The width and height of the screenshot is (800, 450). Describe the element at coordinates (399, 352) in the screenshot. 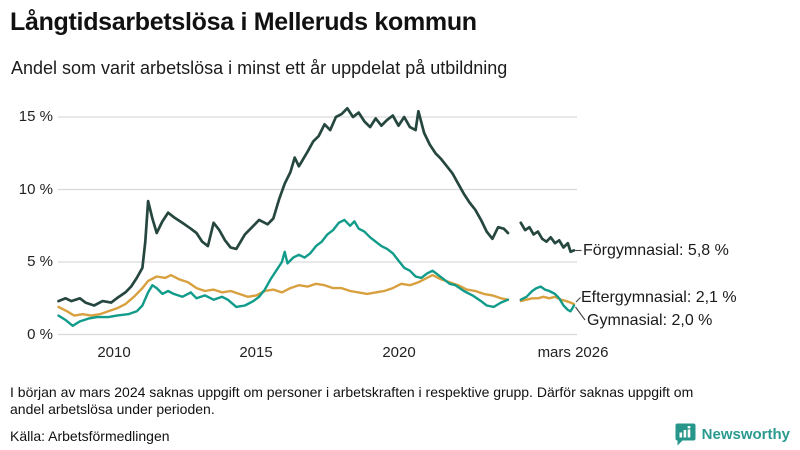

I see `x-tick-2020: 2020` at that location.